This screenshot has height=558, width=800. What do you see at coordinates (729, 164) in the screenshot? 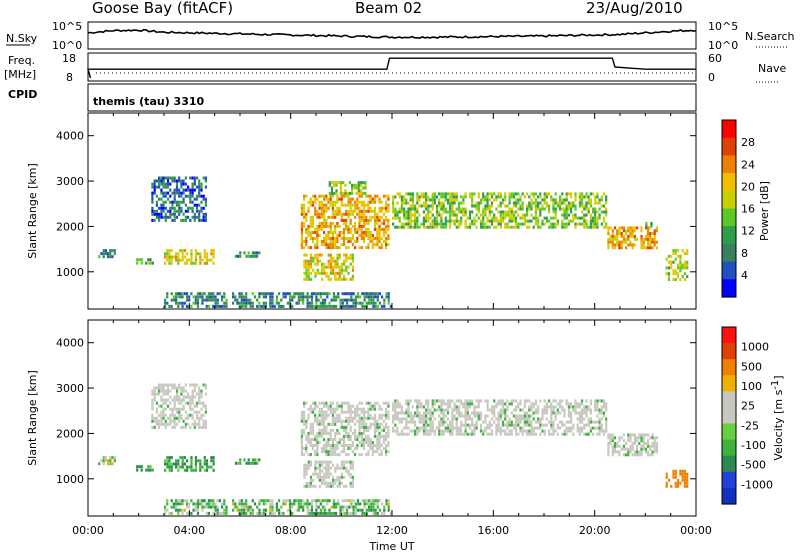
I see `colorbar-cell` at bounding box center [729, 164].